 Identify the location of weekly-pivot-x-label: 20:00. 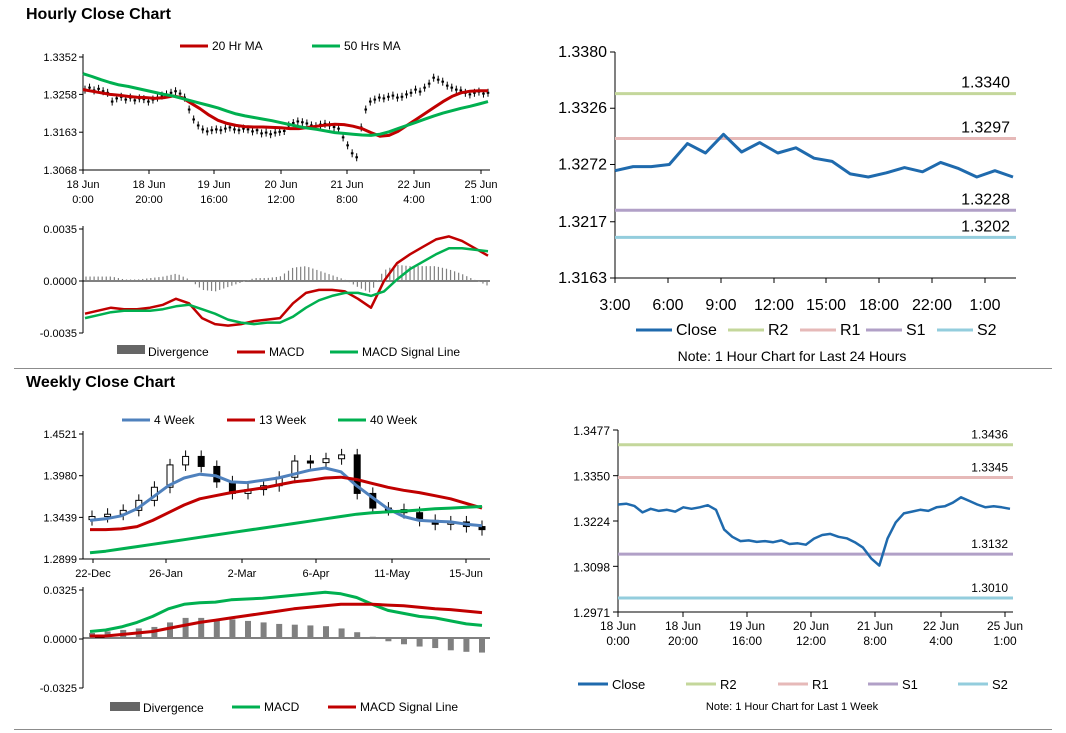
(683, 641).